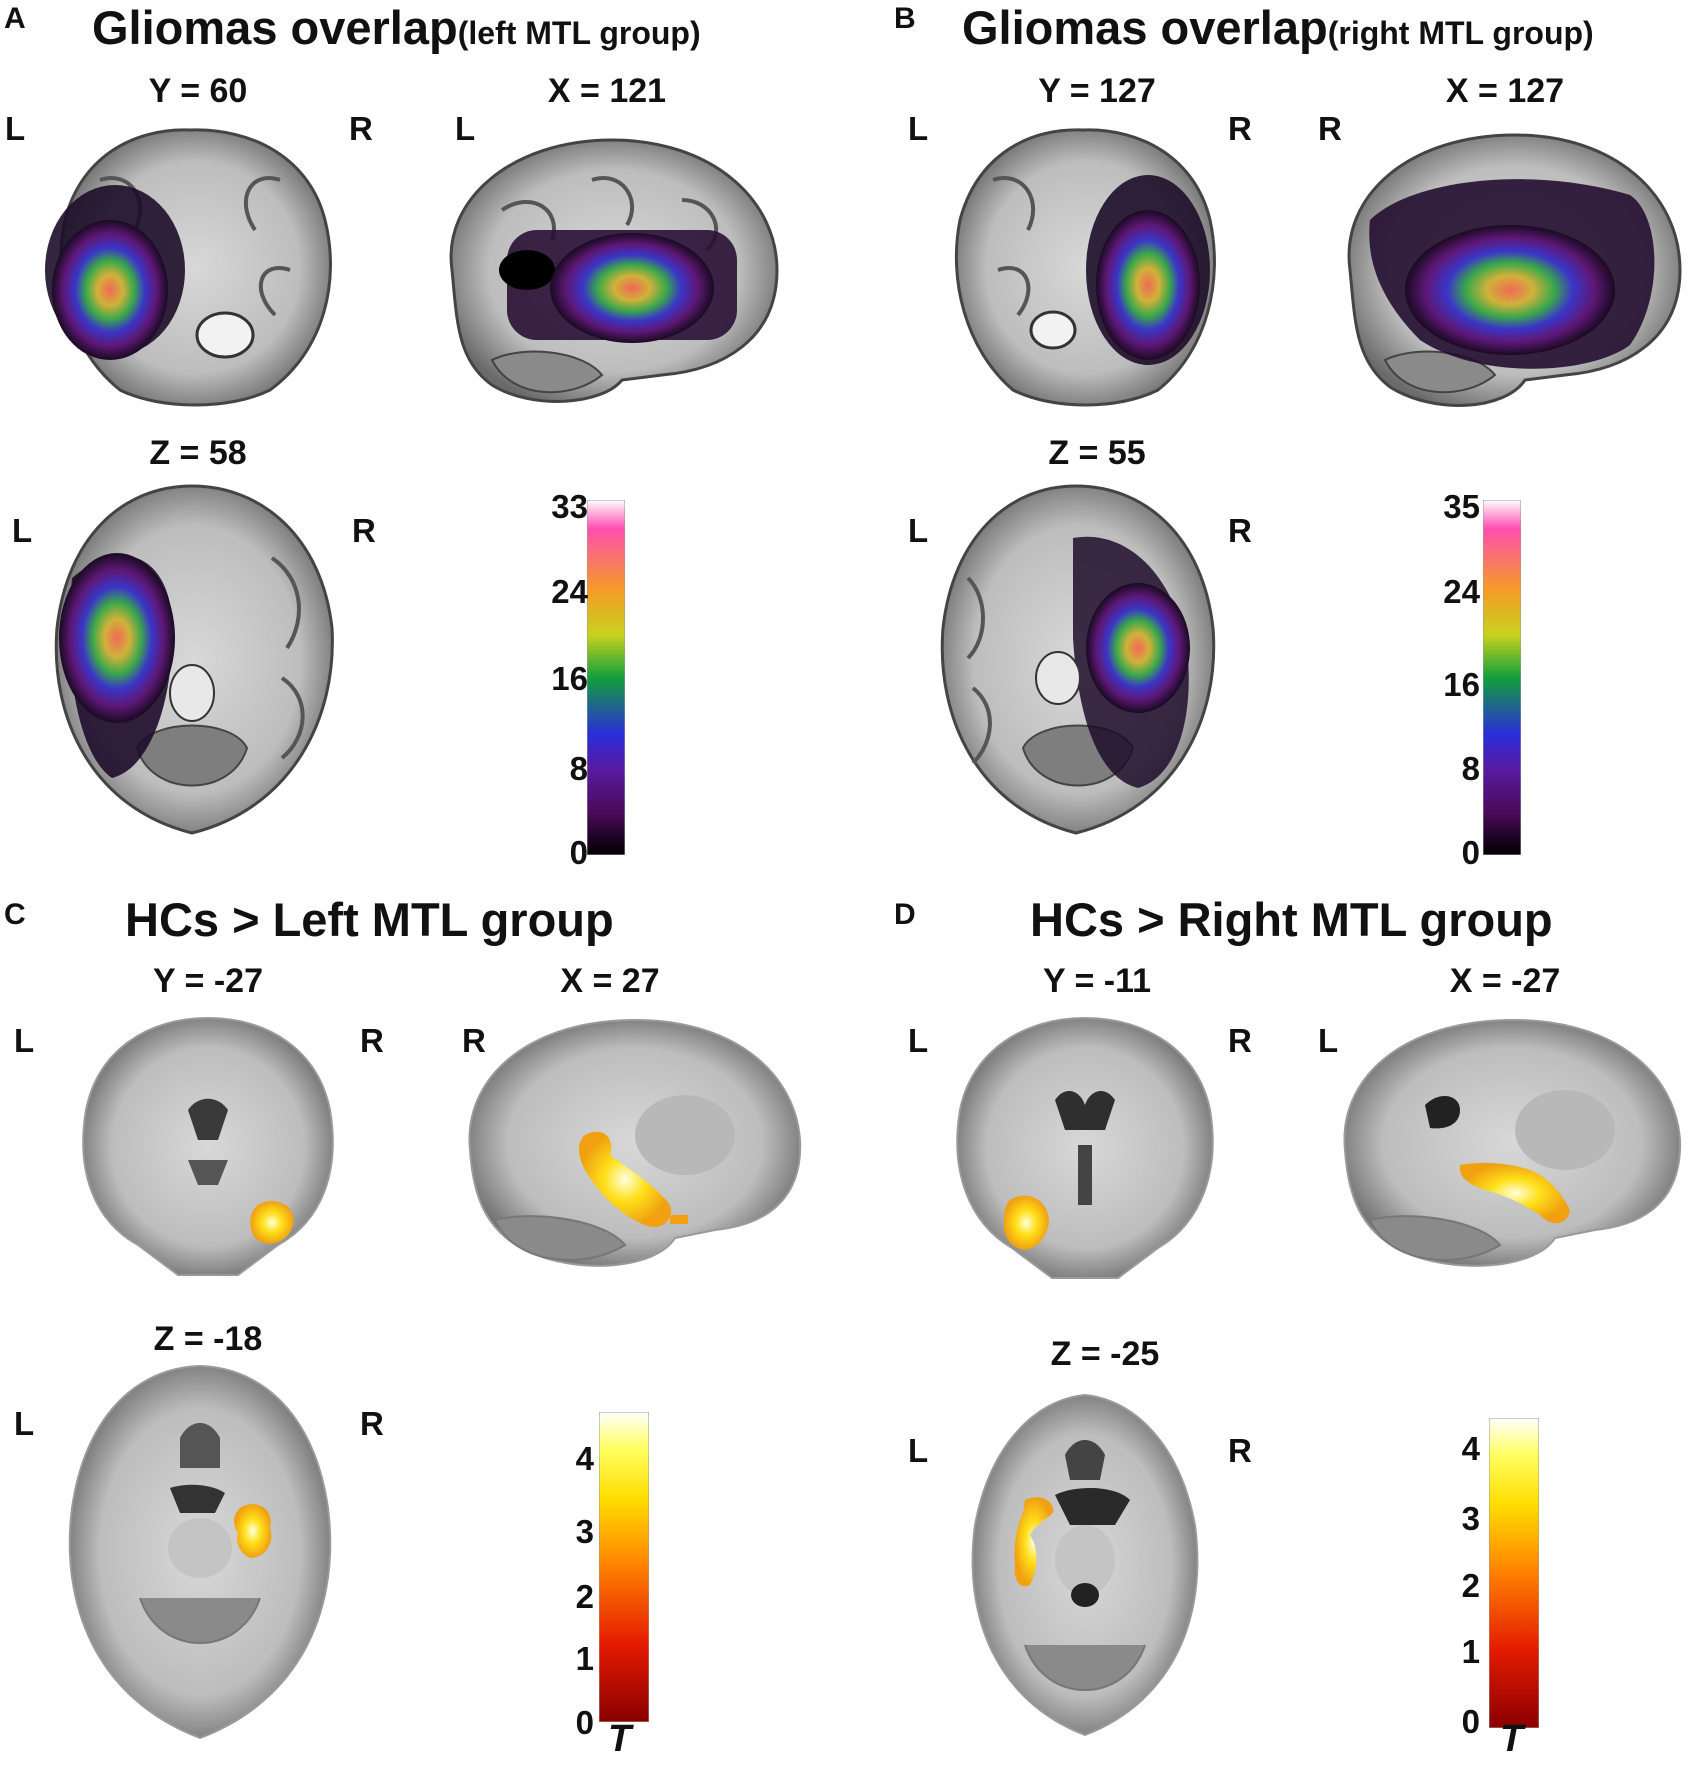  I want to click on panel-d-sagittal-brain, so click(1512, 1142).